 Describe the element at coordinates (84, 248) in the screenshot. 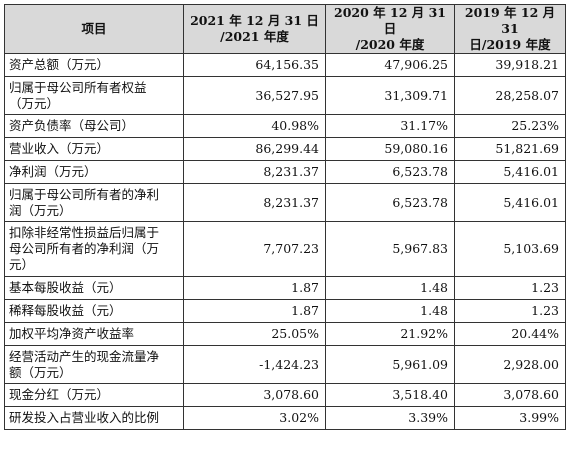

I see `row-label-line: 母公司所有者的净利润（万` at that location.